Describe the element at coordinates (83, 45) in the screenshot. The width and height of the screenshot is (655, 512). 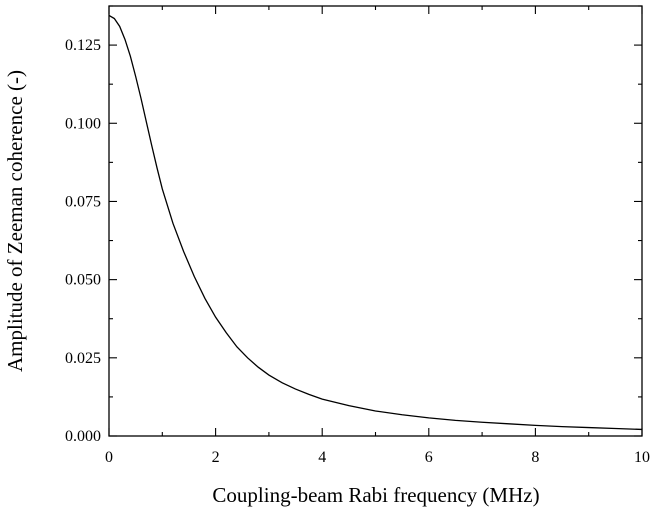
I see `y-tick-label: 0.125` at that location.